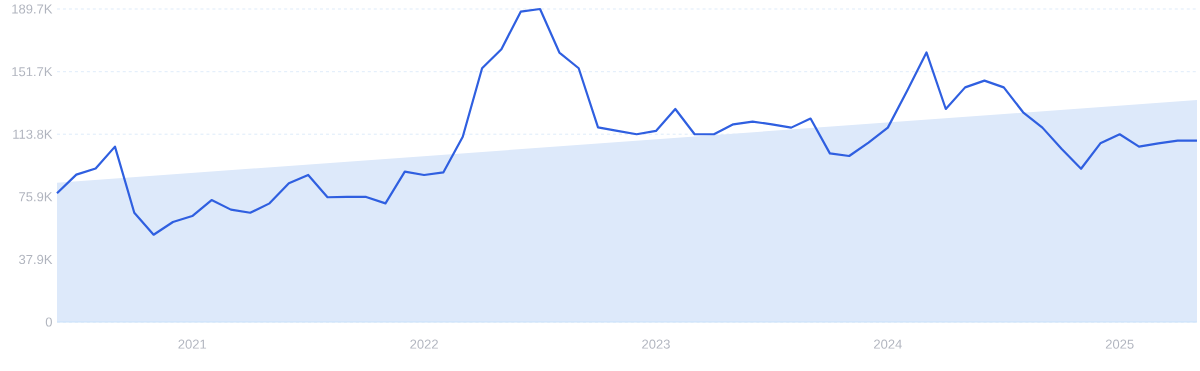 This screenshot has width=1200, height=371. What do you see at coordinates (33, 134) in the screenshot?
I see `y-tick-label: 113.8K` at bounding box center [33, 134].